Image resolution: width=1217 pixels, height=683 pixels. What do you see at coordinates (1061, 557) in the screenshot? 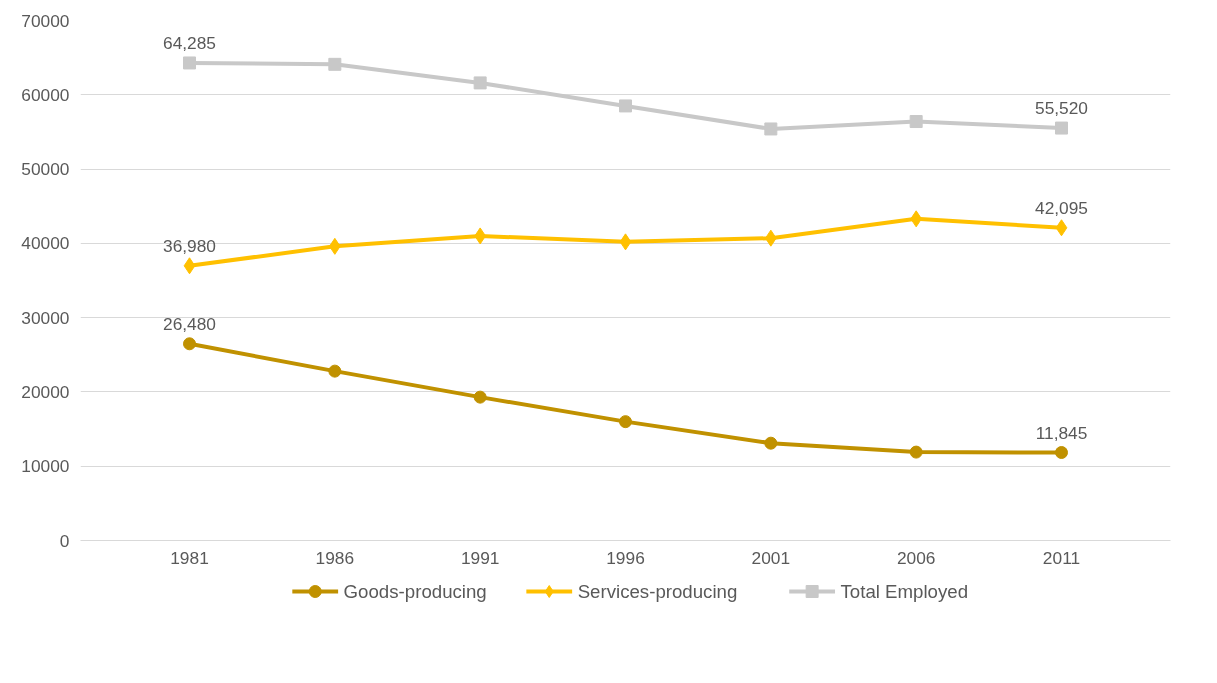
I see `x-tick-label: 2011` at bounding box center [1061, 557].